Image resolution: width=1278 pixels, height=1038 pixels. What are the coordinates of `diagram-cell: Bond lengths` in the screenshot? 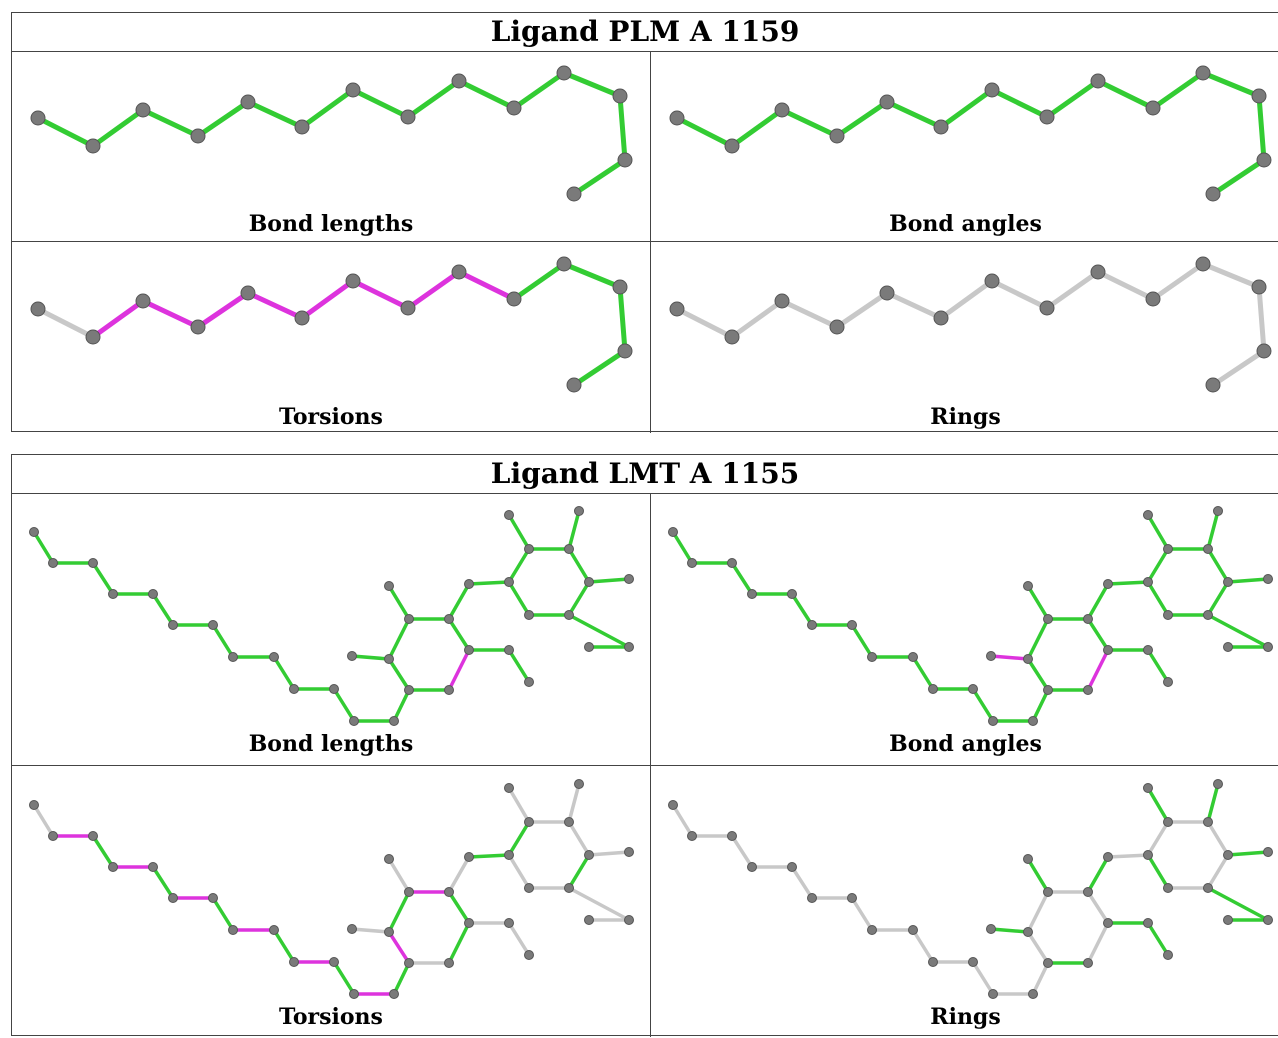 It's located at (331, 146).